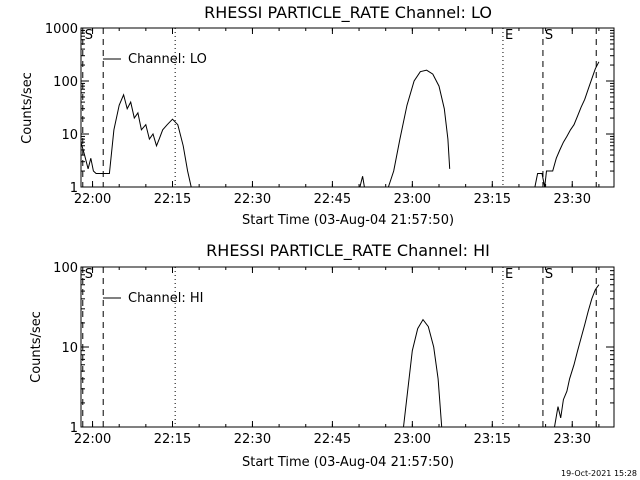 The height and width of the screenshot is (480, 640). What do you see at coordinates (348, 251) in the screenshot?
I see `panel-hi-title: RHESSI PARTICLE_RATE Channel: HI` at bounding box center [348, 251].